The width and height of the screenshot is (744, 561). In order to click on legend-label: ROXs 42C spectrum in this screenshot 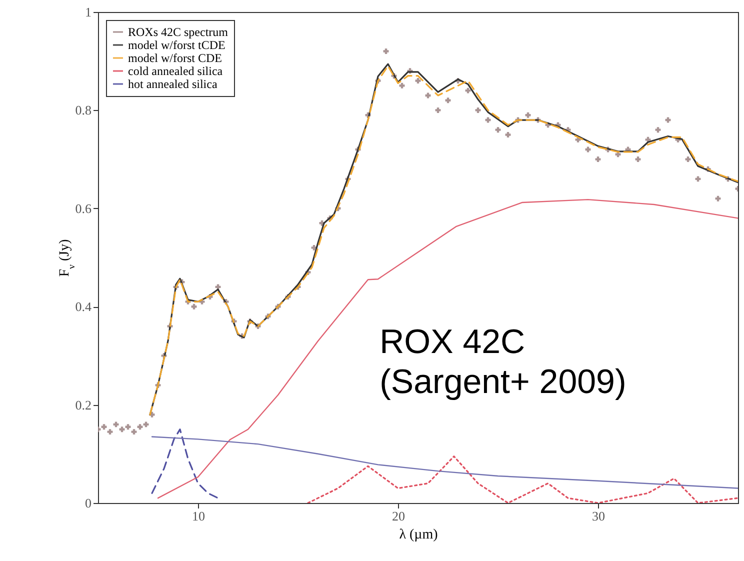, I will do `click(178, 32)`.